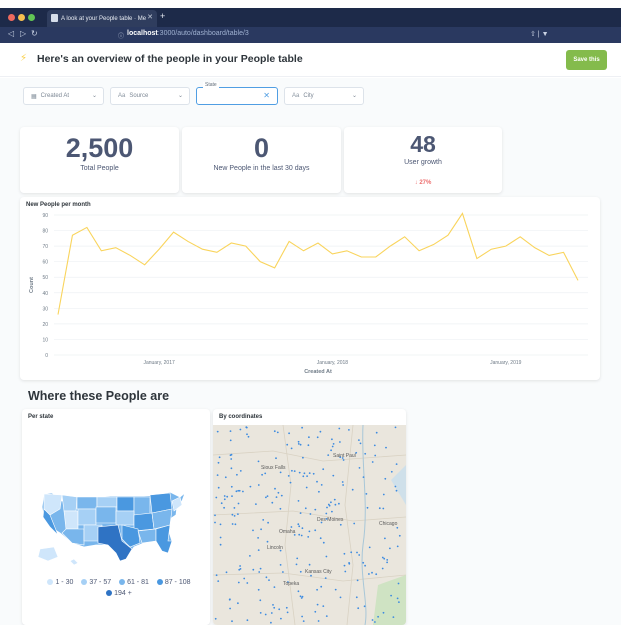 This screenshot has width=621, height=625. What do you see at coordinates (48, 554) in the screenshot?
I see `state-shape-alaska` at bounding box center [48, 554].